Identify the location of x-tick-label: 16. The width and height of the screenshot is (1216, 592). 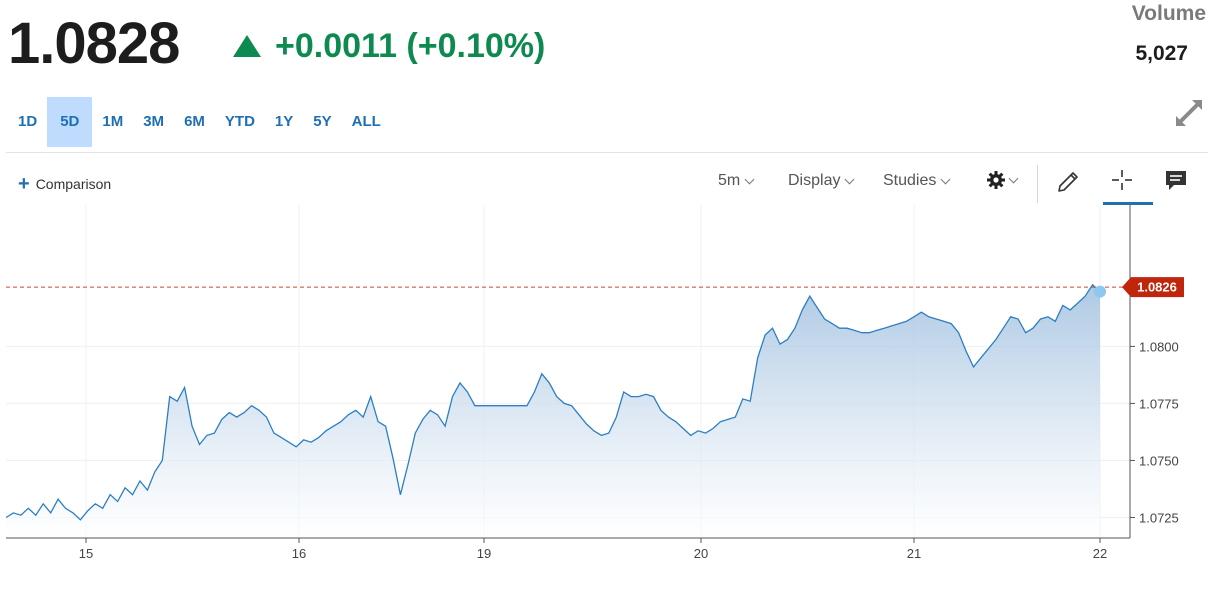
(299, 553).